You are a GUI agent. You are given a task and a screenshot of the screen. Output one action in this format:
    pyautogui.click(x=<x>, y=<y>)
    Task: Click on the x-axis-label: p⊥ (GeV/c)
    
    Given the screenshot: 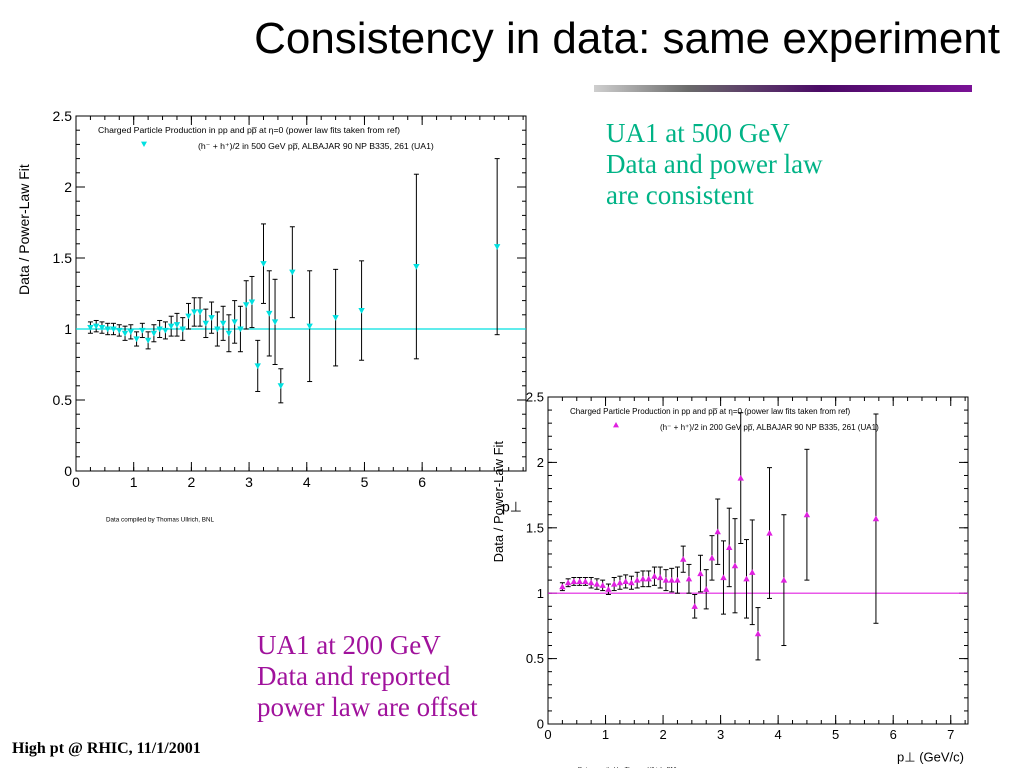 What is the action you would take?
    pyautogui.click(x=930, y=757)
    